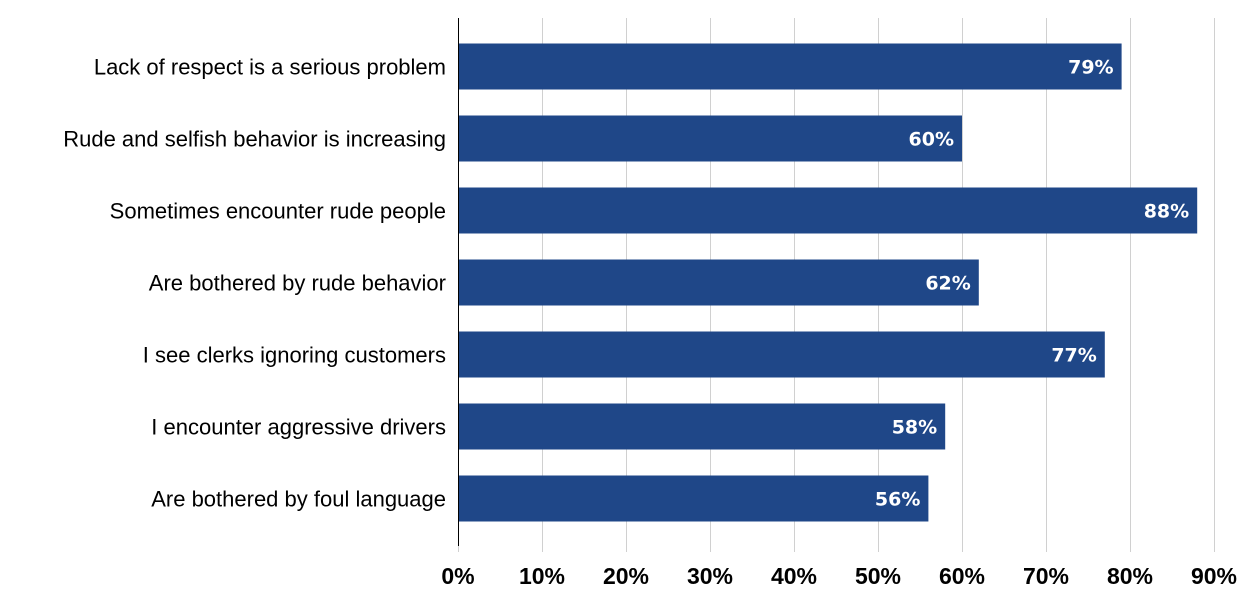 This screenshot has height=606, width=1249. I want to click on x-tick-label: 30%, so click(710, 576).